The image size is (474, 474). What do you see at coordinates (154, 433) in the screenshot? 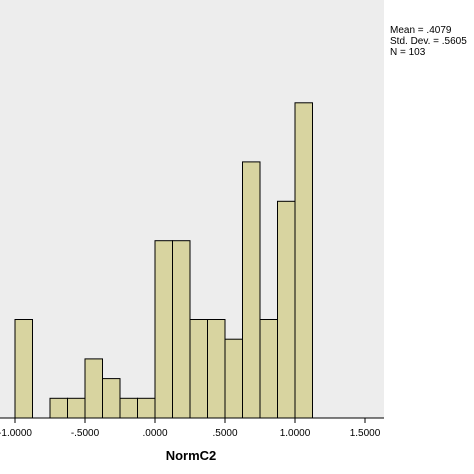
I see `x-tick-label: .0000` at bounding box center [154, 433].